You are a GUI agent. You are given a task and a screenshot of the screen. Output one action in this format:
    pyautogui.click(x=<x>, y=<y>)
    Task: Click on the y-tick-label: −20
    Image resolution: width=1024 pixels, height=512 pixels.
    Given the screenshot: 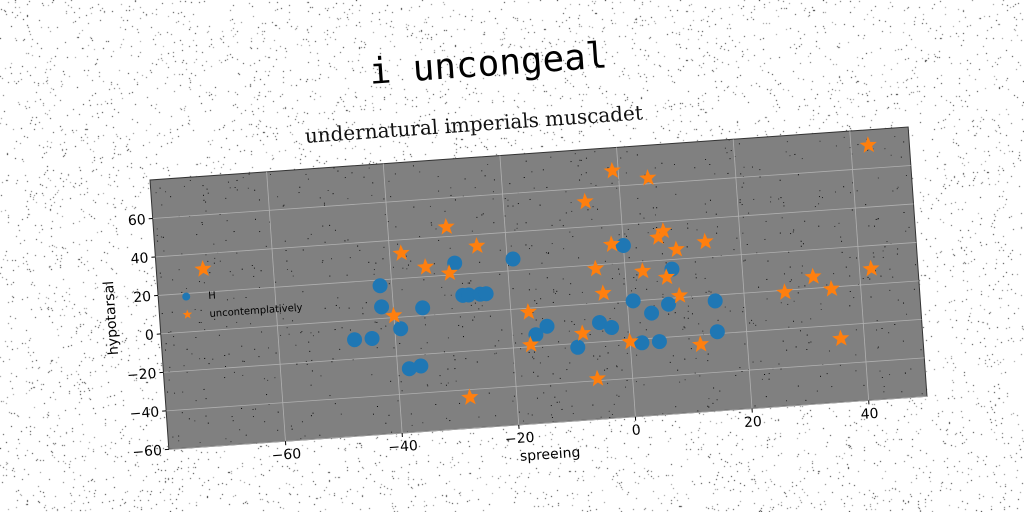 What is the action you would take?
    pyautogui.click(x=142, y=375)
    